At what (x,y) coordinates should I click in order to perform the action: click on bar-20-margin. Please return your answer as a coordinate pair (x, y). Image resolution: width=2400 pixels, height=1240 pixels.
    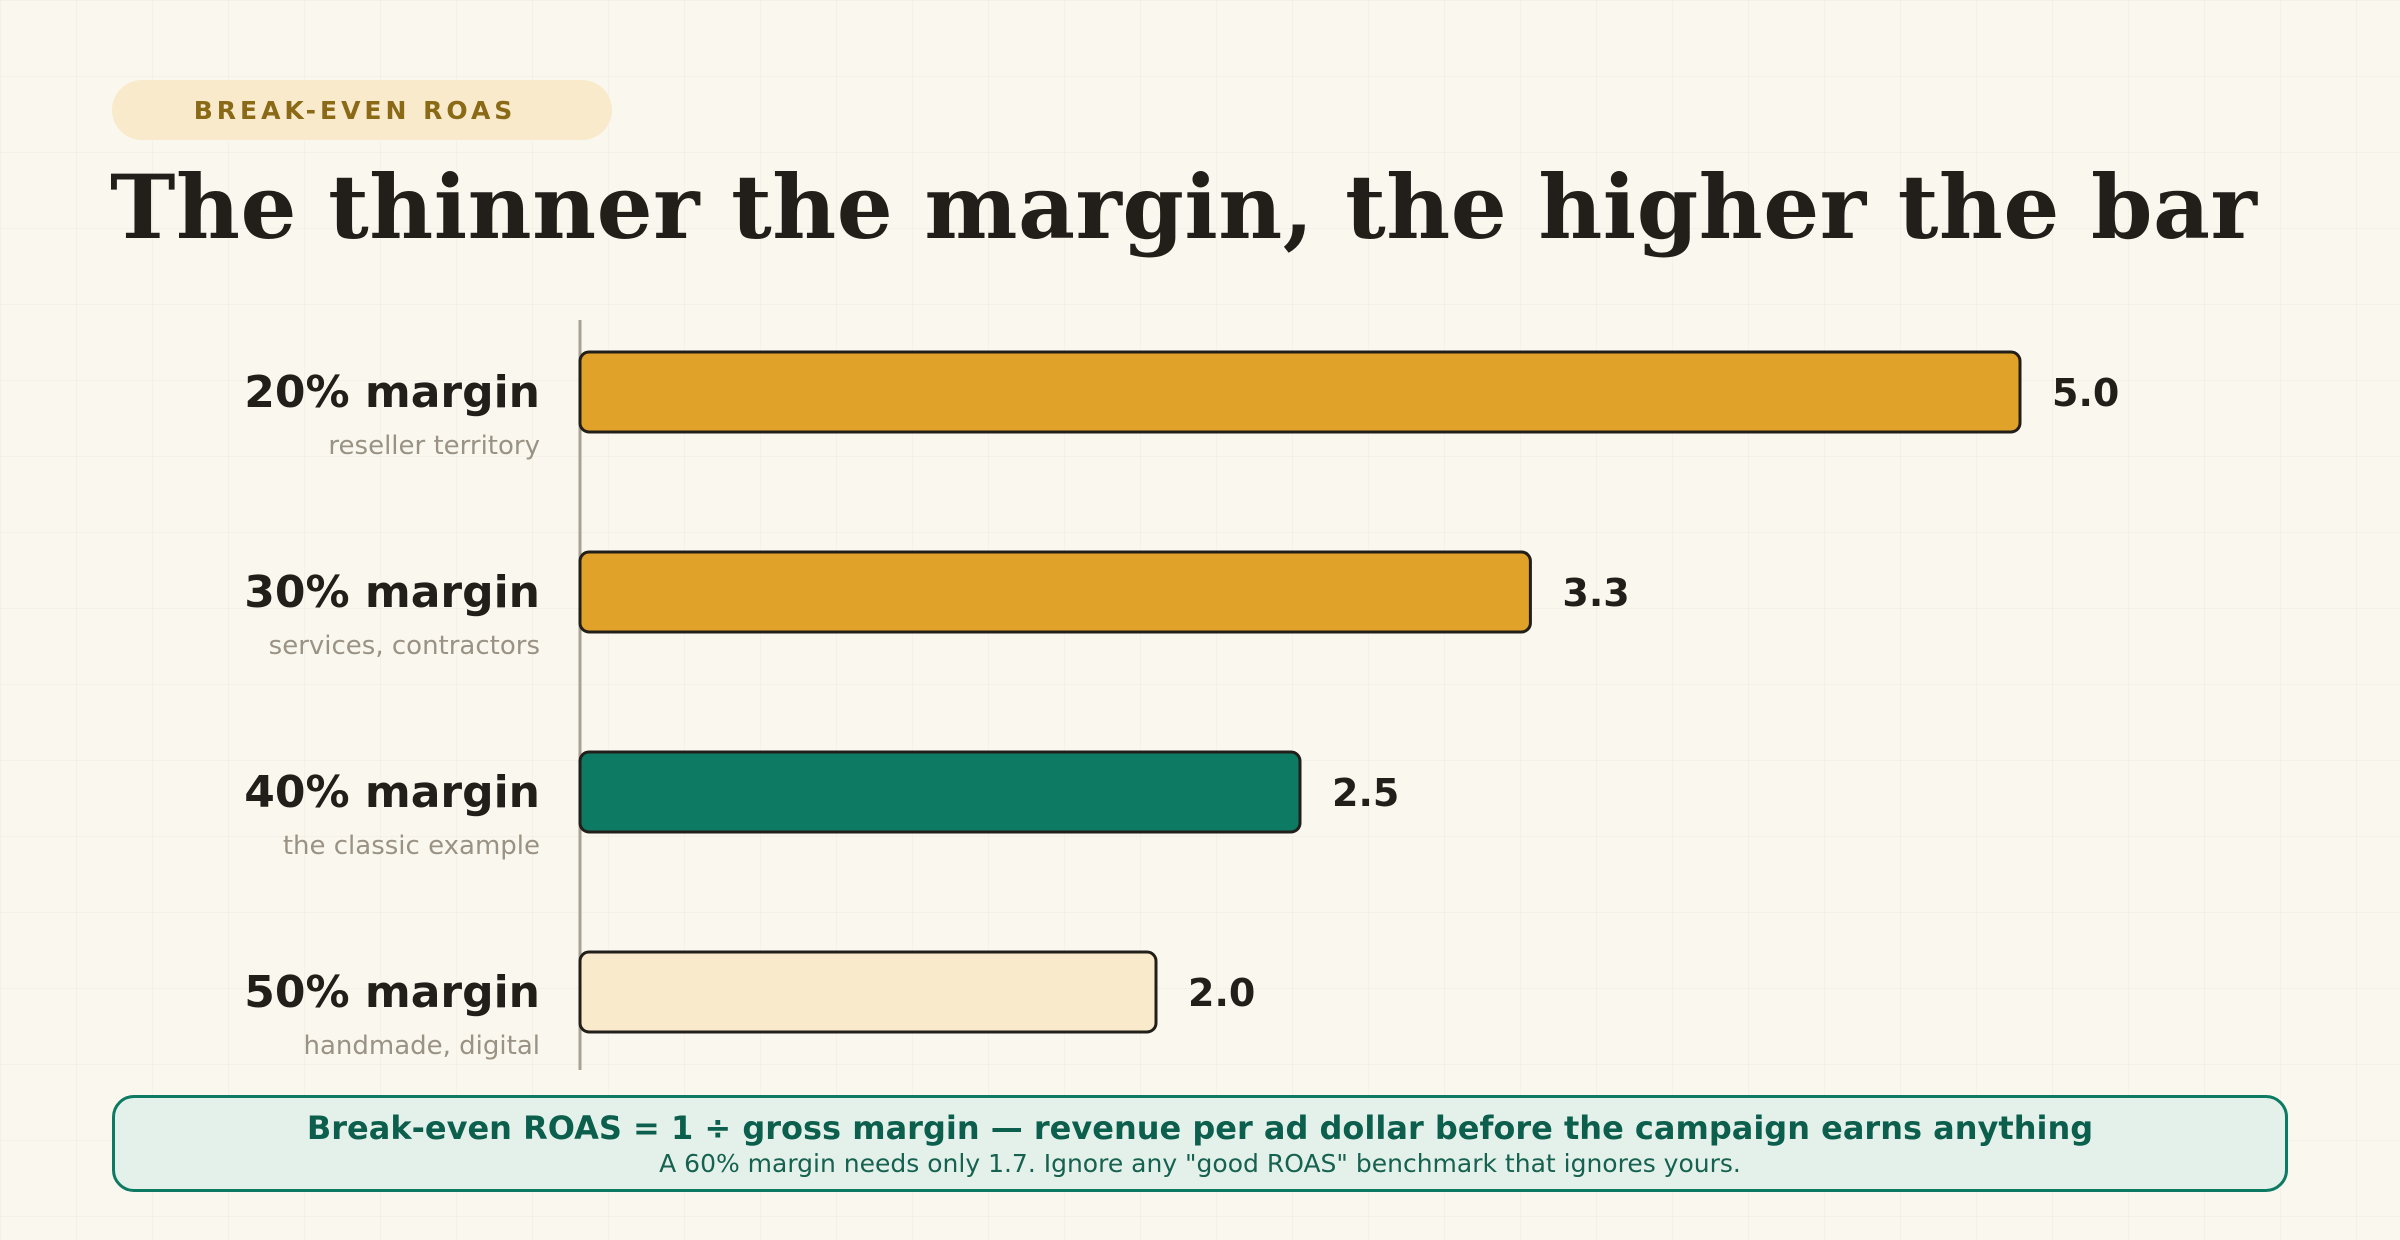
    Looking at the image, I should click on (1300, 392).